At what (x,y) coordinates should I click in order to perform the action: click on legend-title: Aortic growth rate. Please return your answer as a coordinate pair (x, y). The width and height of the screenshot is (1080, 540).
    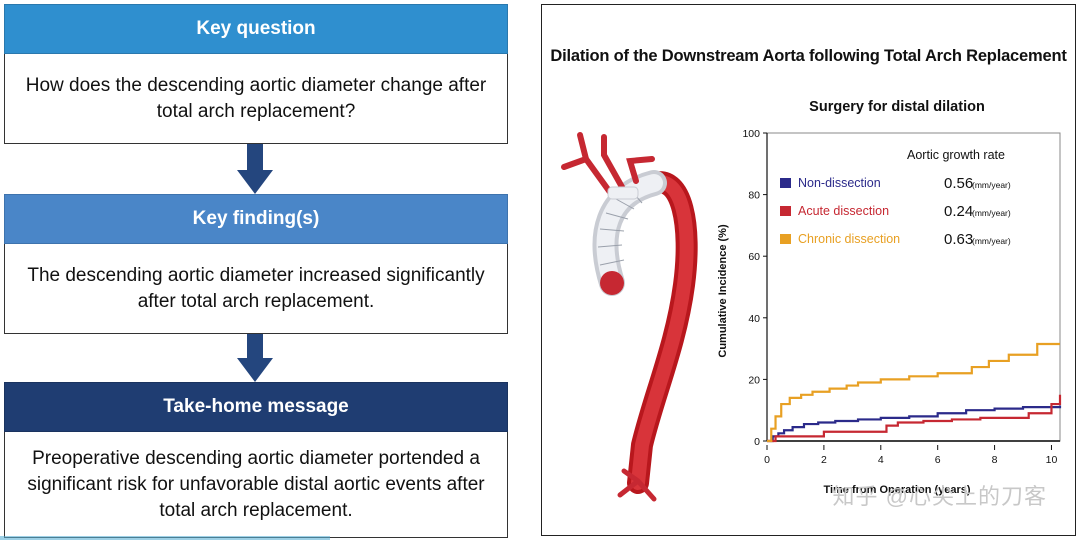
    Looking at the image, I should click on (956, 155).